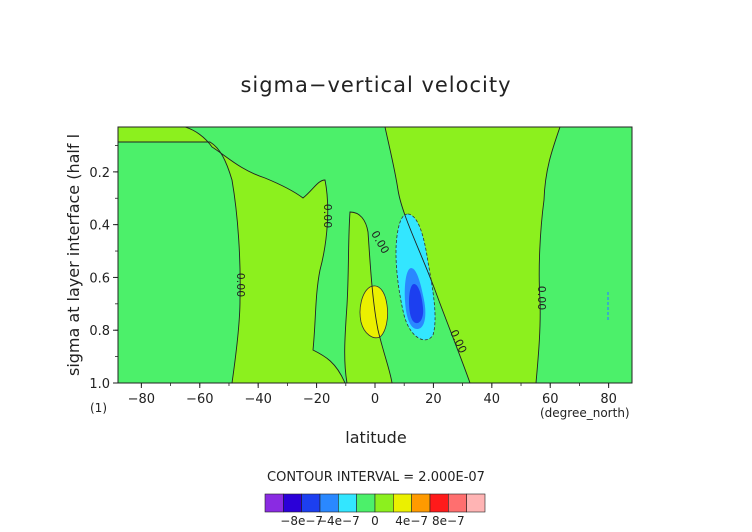 This screenshot has width=752, height=532. What do you see at coordinates (375, 521) in the screenshot?
I see `legend-tick-label: 0` at bounding box center [375, 521].